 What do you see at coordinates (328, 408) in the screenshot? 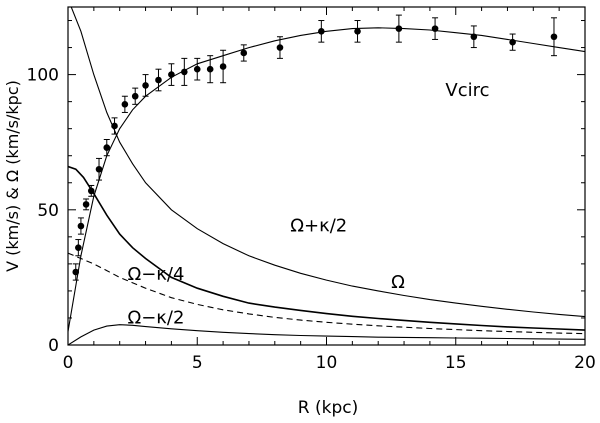
I see `x-axis-label: R (kpc)` at bounding box center [328, 408].